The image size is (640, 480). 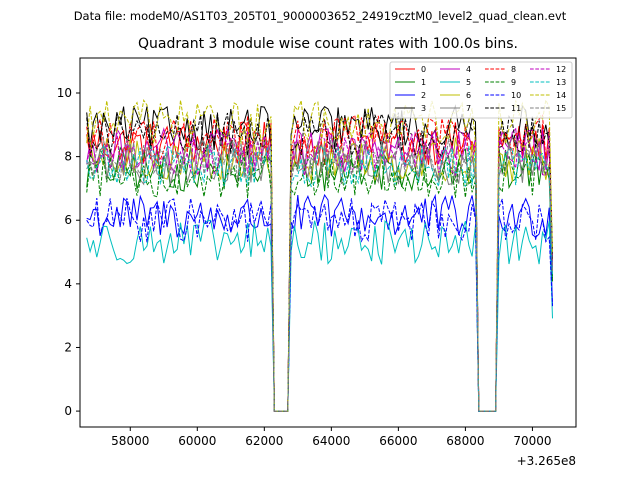 I want to click on legend-label-6: 6, so click(x=468, y=95).